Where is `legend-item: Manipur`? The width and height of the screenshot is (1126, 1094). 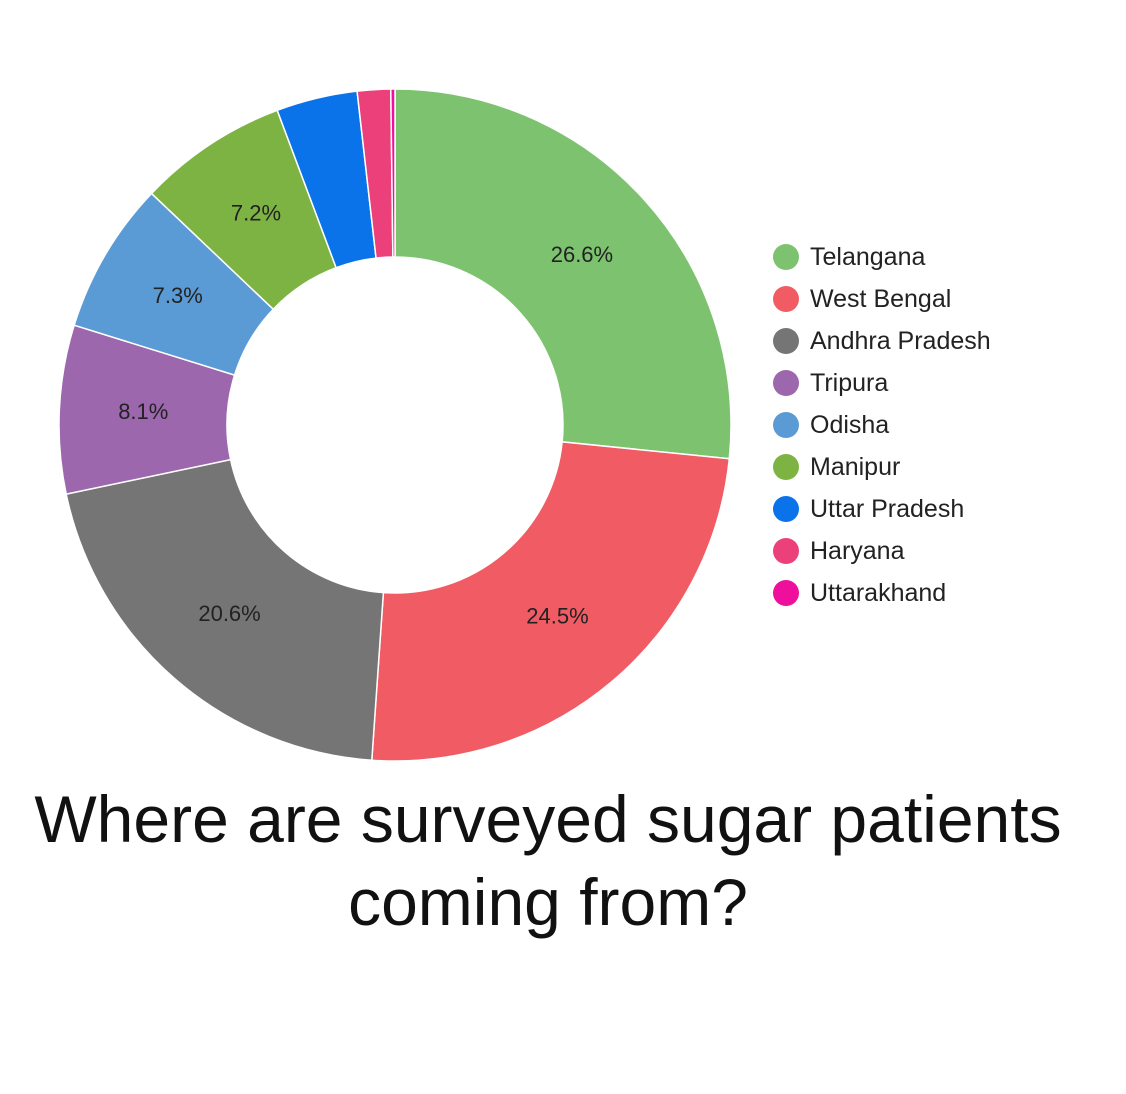
legend-item: Manipur is located at coordinates (882, 467).